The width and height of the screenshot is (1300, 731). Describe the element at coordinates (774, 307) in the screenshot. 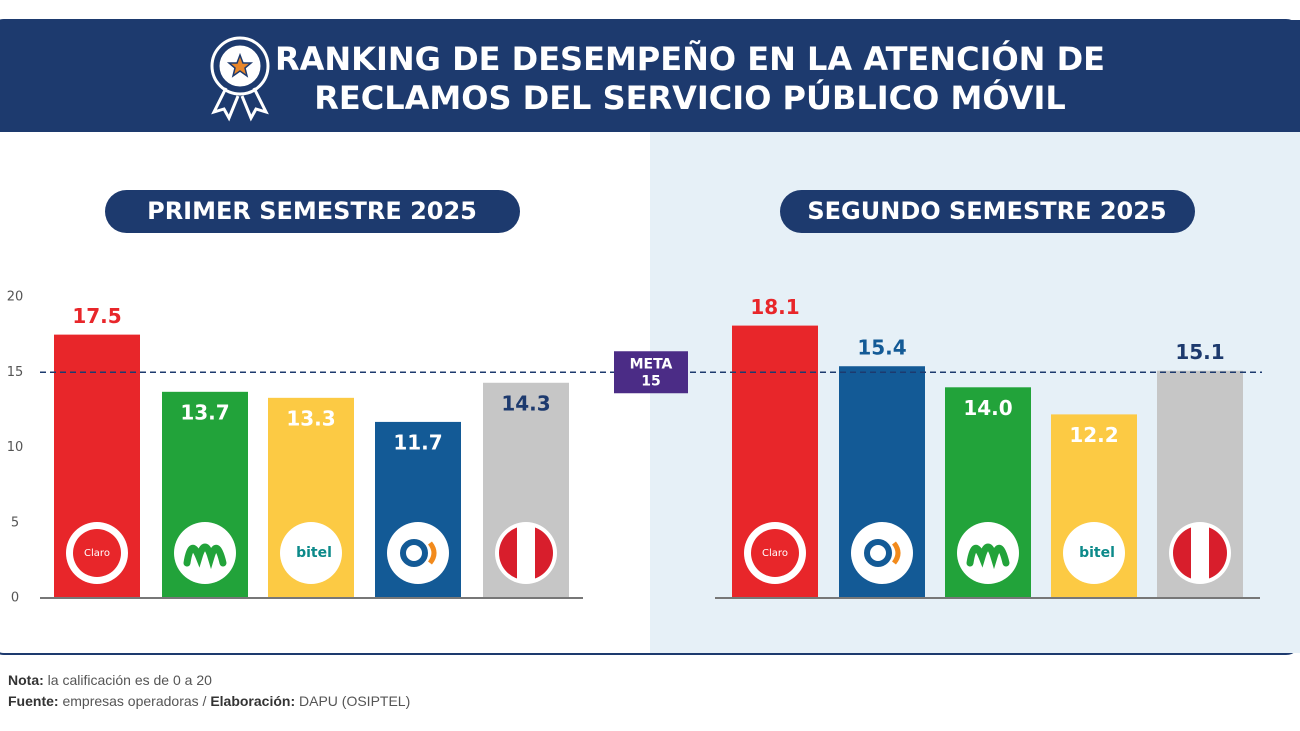

I see `value-label: 18.1` at that location.